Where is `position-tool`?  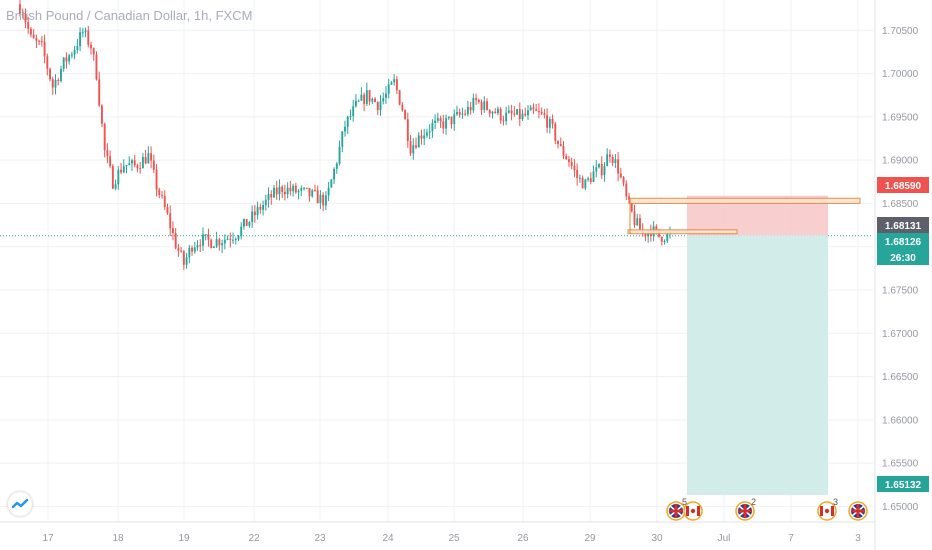
position-tool is located at coordinates (757, 345).